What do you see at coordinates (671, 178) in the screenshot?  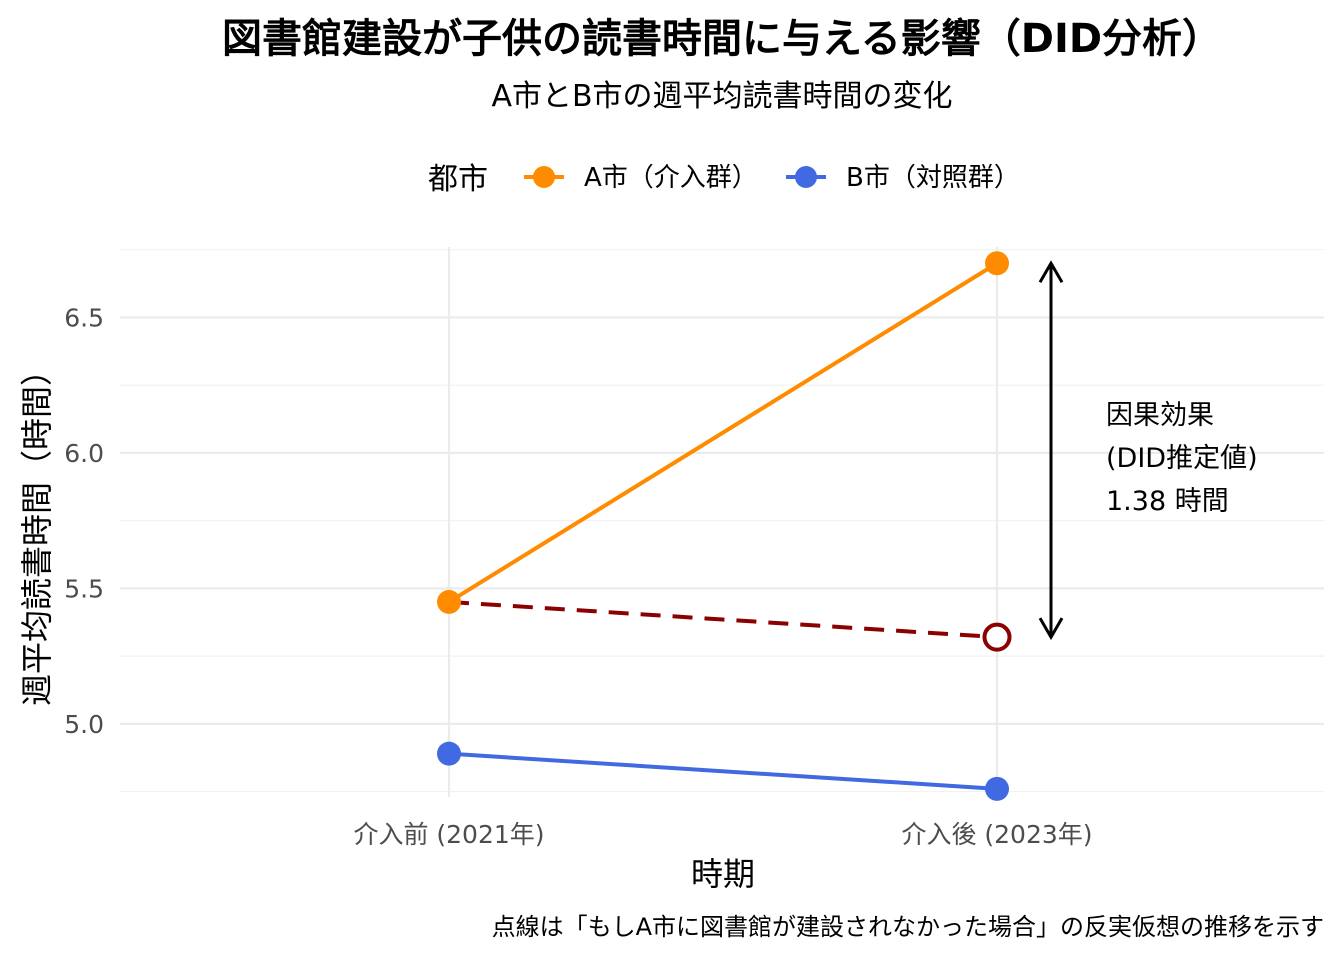 I see `legend-label-a: A市（介入群）` at bounding box center [671, 178].